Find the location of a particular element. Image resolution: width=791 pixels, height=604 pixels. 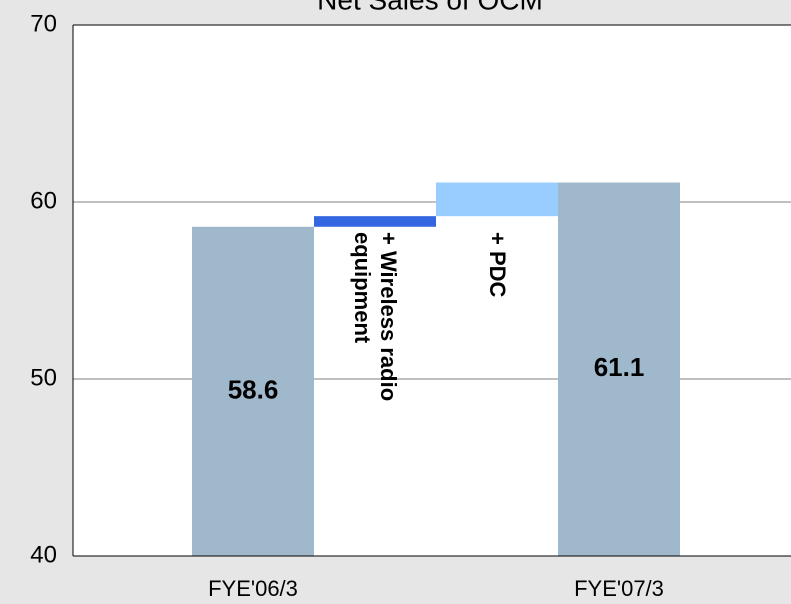

x-tick-label: FYE'06/3 is located at coordinates (253, 588).